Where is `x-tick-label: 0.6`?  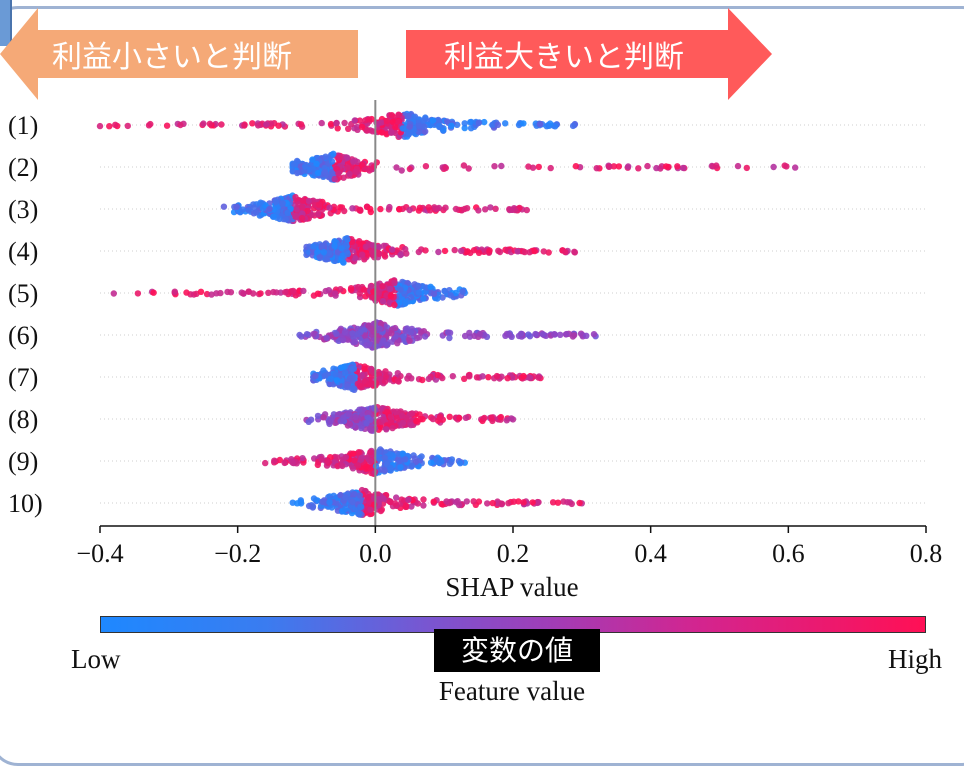
x-tick-label: 0.6 is located at coordinates (788, 553).